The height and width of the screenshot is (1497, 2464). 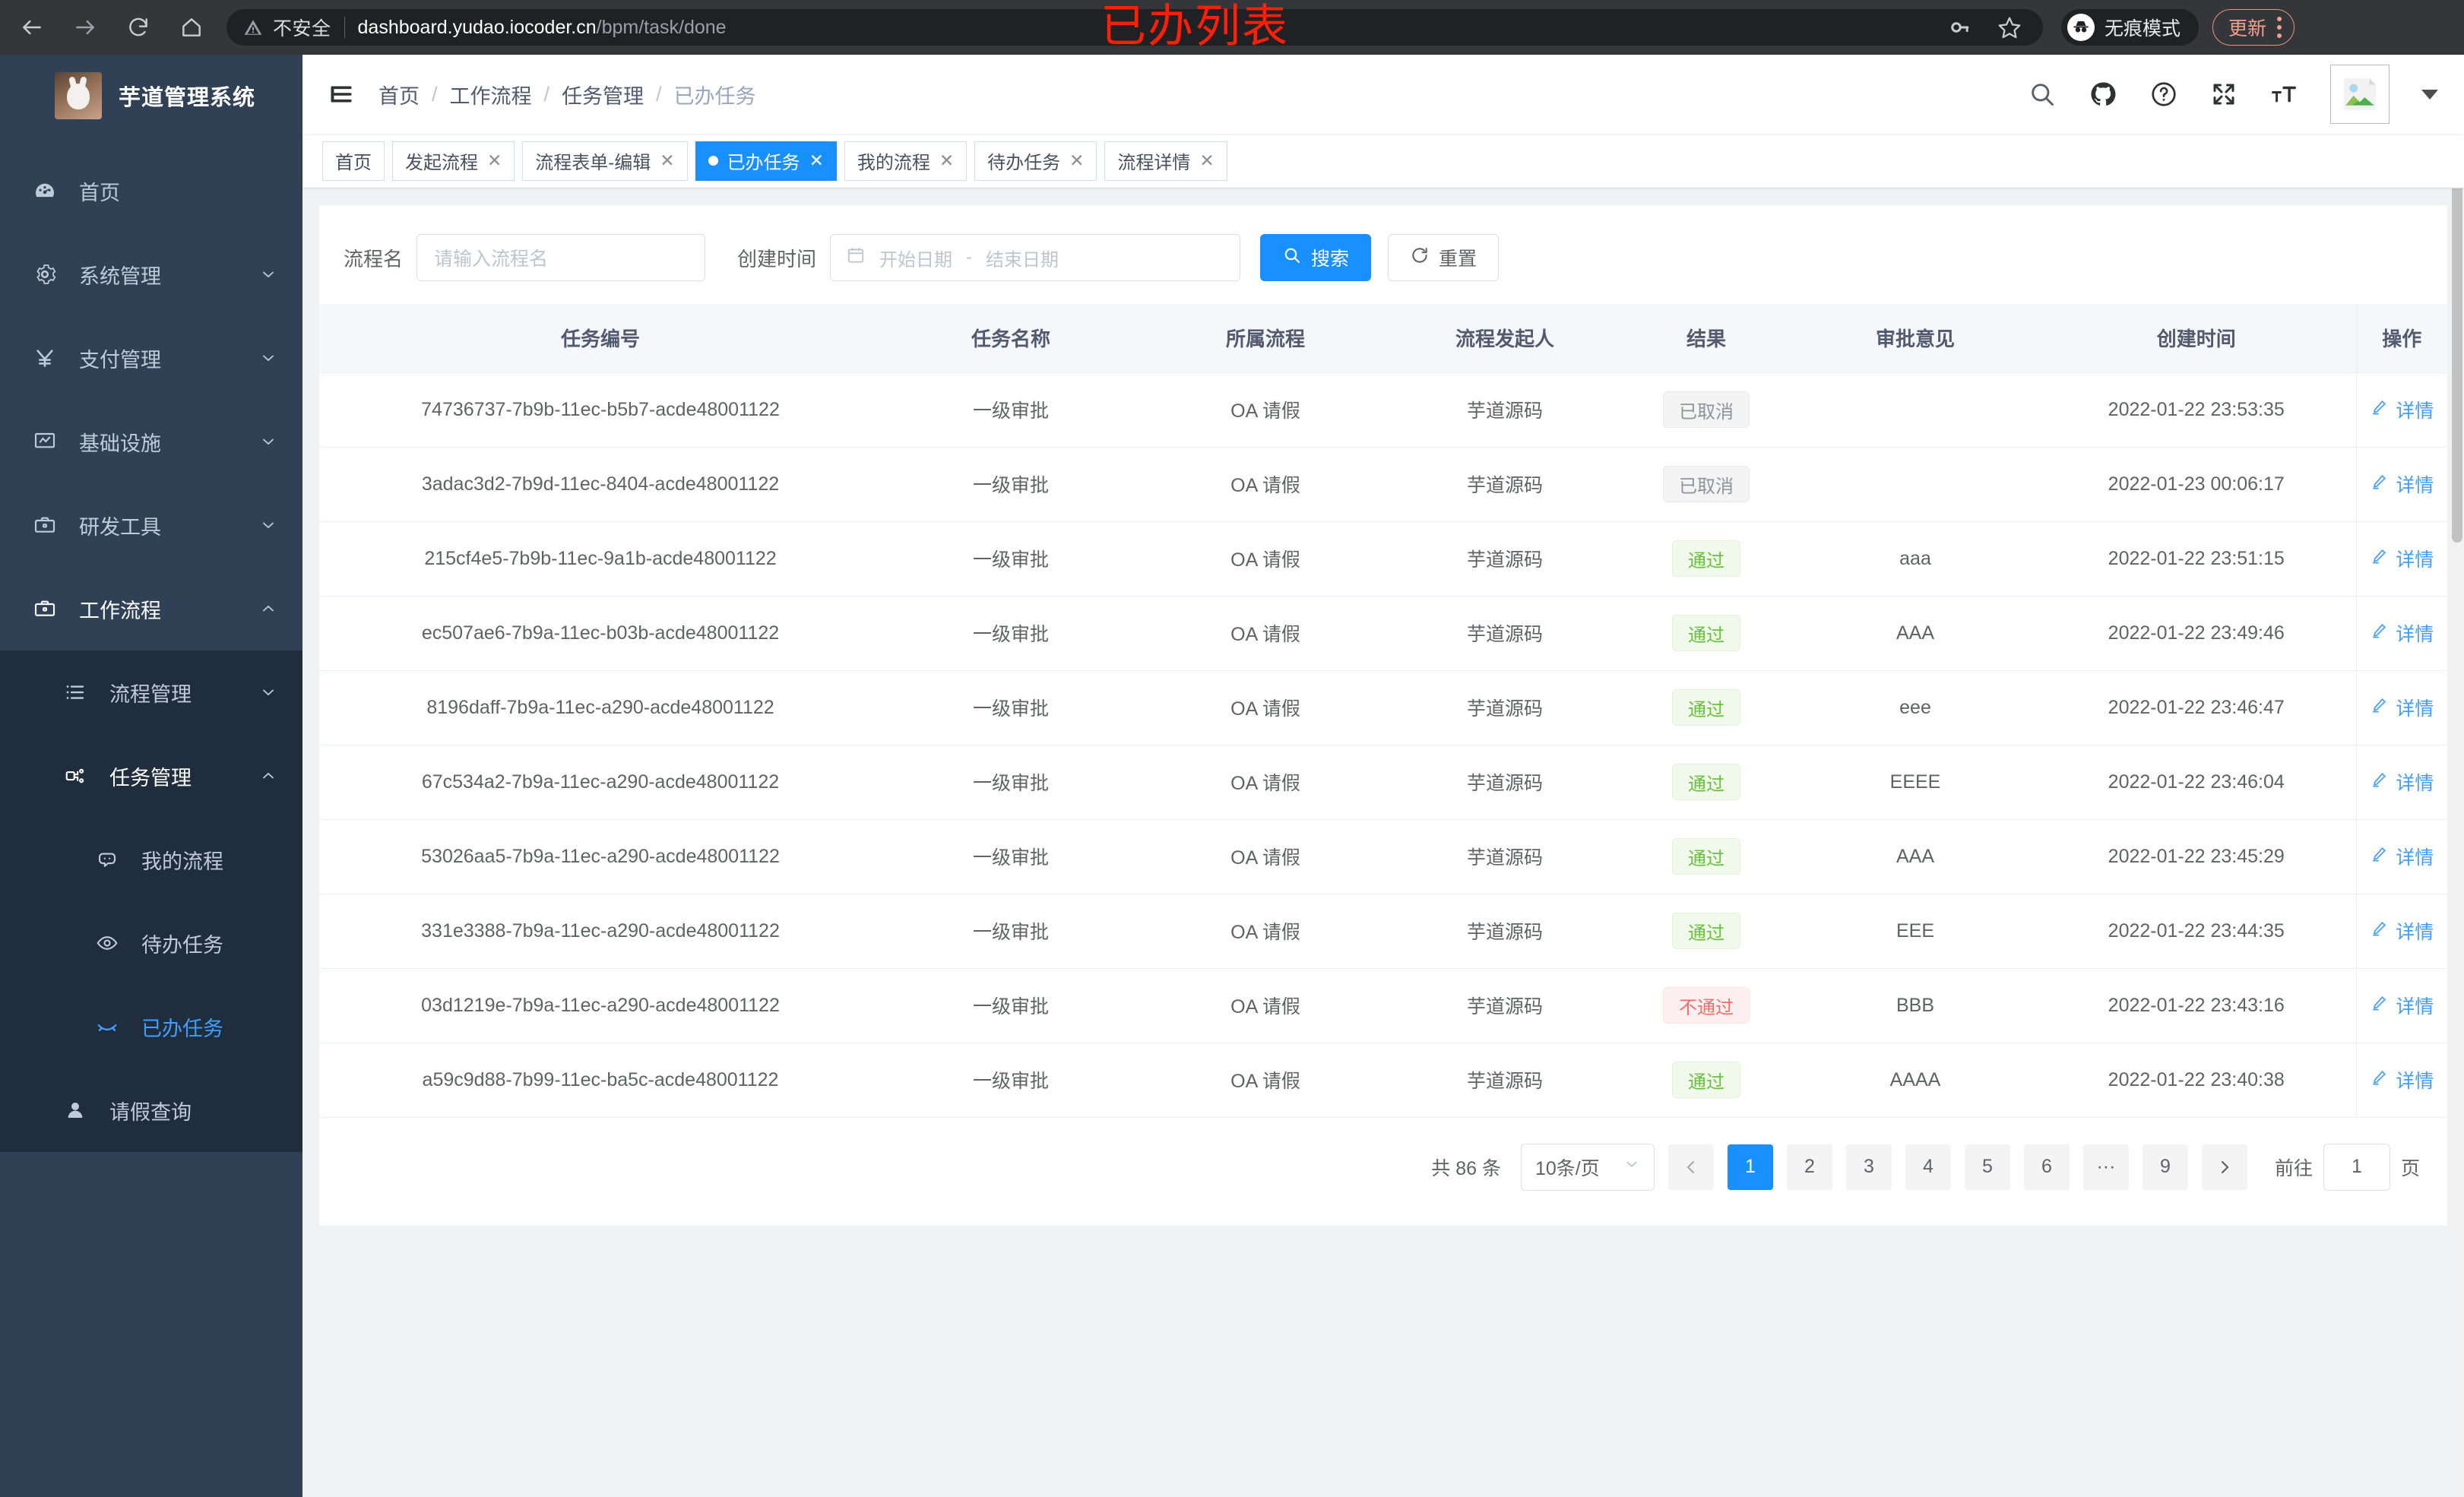 What do you see at coordinates (906, 161) in the screenshot?
I see `tab-my-process: 我的流程 ✕` at bounding box center [906, 161].